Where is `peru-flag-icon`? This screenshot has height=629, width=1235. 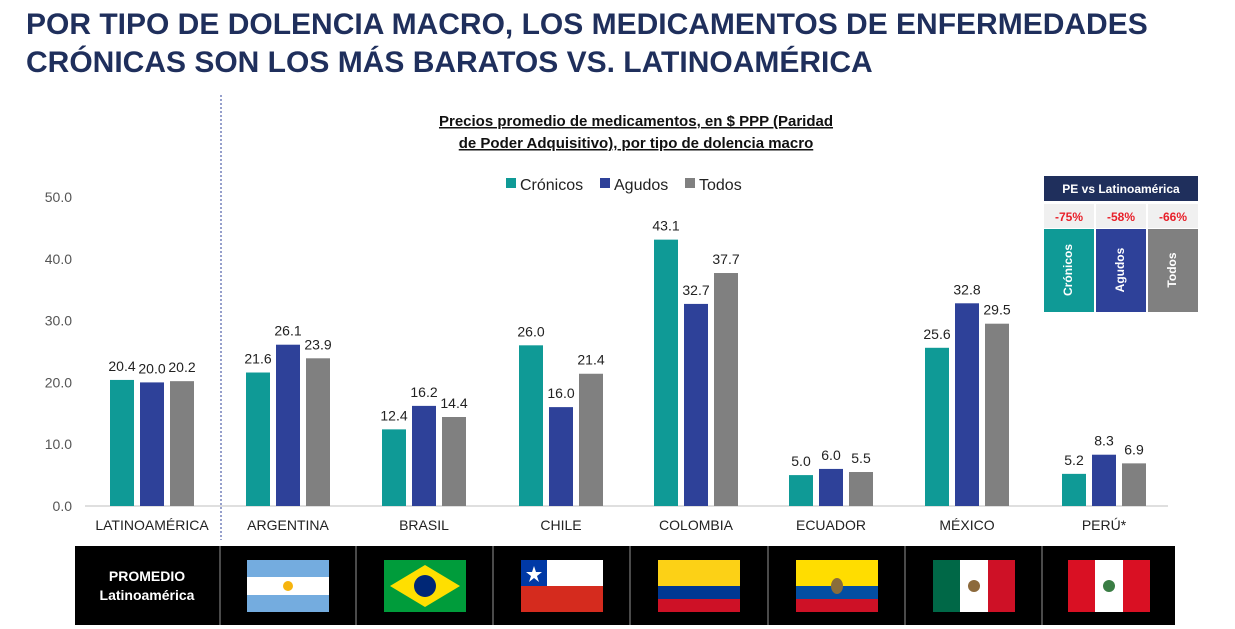
peru-flag-icon is located at coordinates (1109, 585).